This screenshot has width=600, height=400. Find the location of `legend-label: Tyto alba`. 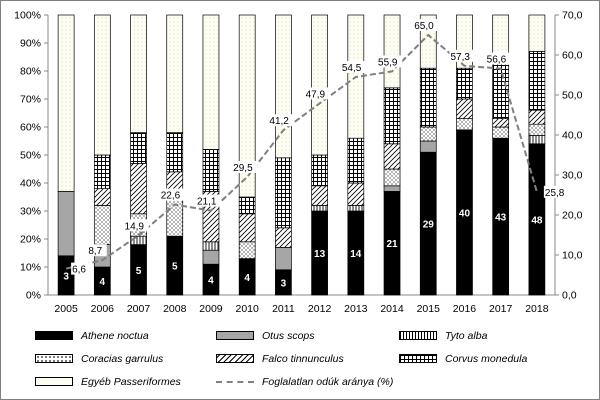

legend-label: Tyto alba is located at coordinates (466, 336).